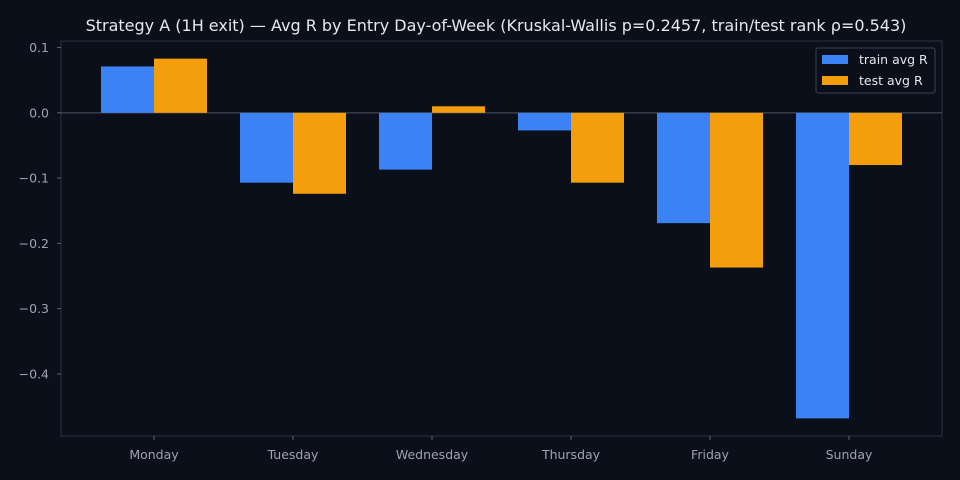  I want to click on y-tick-label: −0.2, so click(34, 243).